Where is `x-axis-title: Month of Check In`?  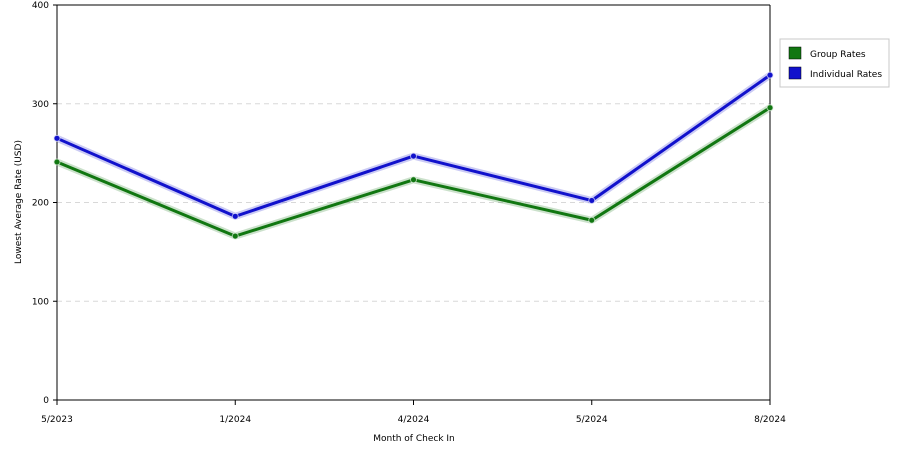
x-axis-title: Month of Check In is located at coordinates (414, 439).